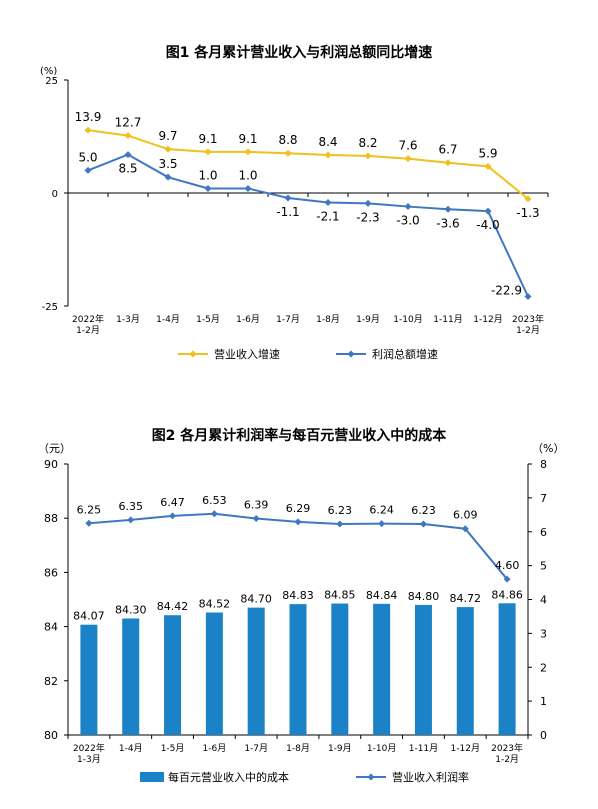 Image resolution: width=598 pixels, height=809 pixels. I want to click on y-right-tick-label: 8, so click(543, 464).